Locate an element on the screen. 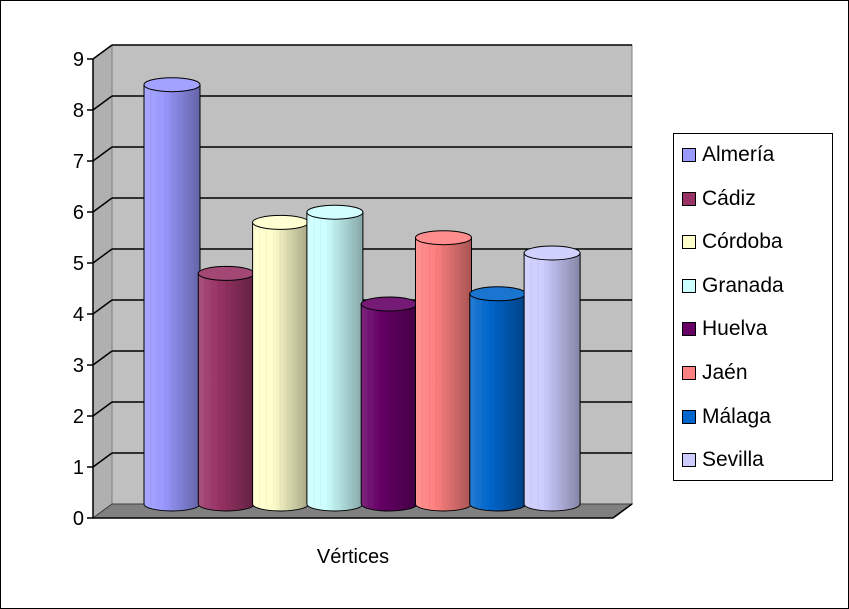  legend-item: Huelva is located at coordinates (724, 329).